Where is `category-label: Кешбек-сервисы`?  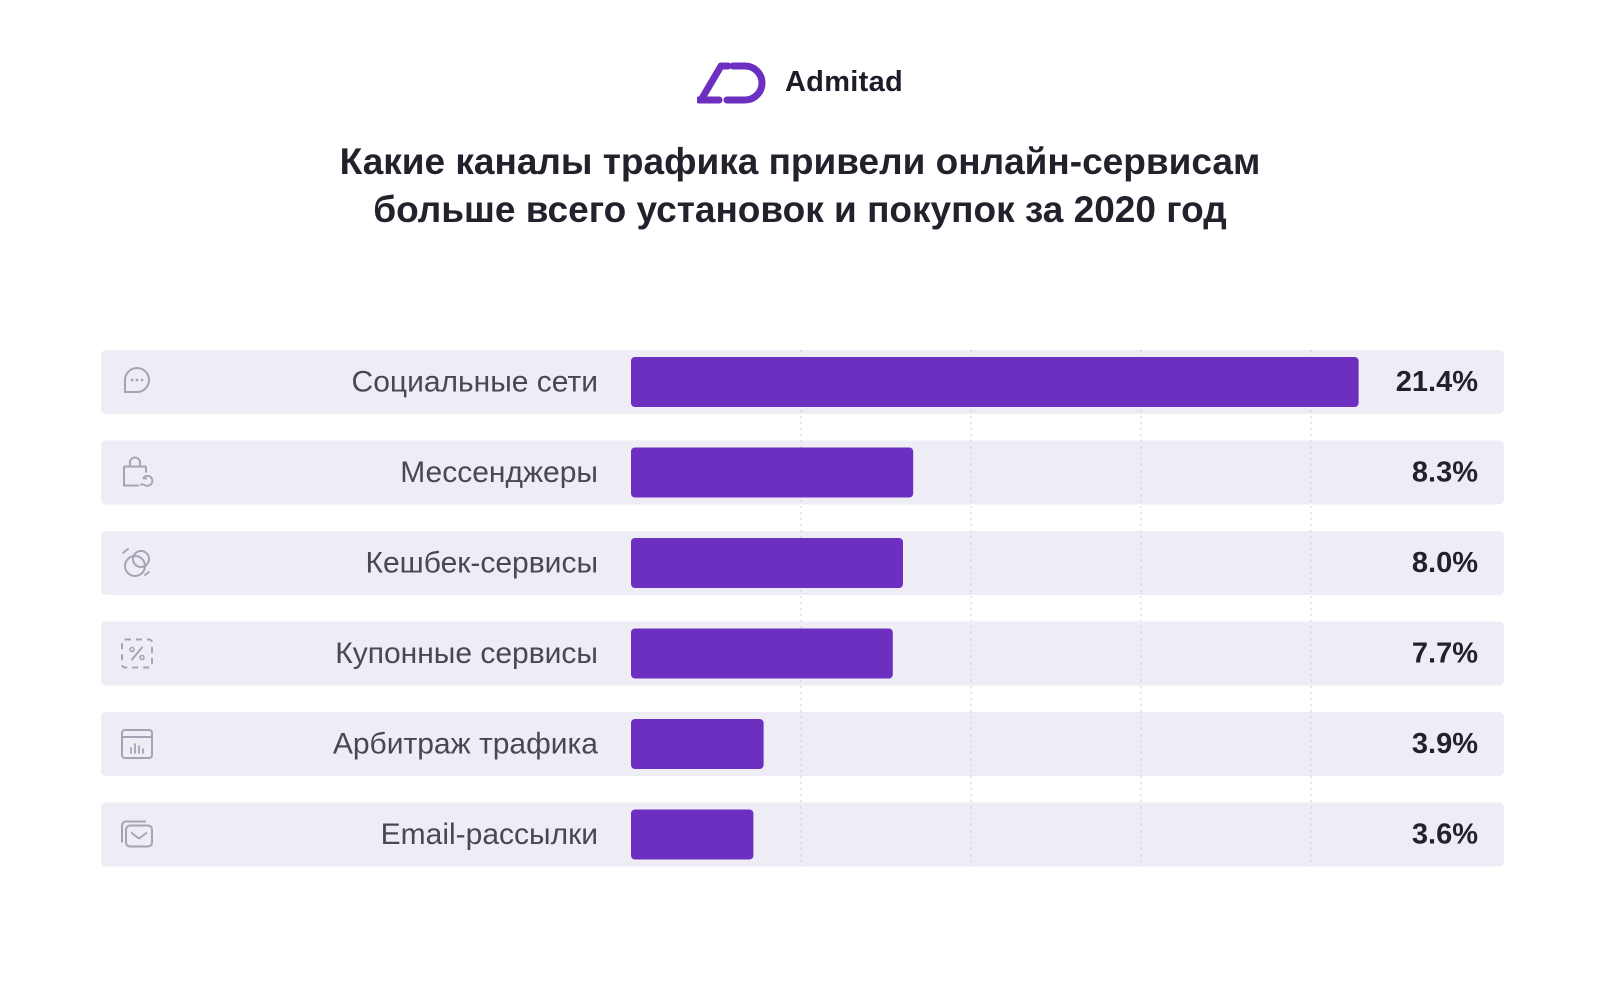 category-label: Кешбек-сервисы is located at coordinates (482, 563).